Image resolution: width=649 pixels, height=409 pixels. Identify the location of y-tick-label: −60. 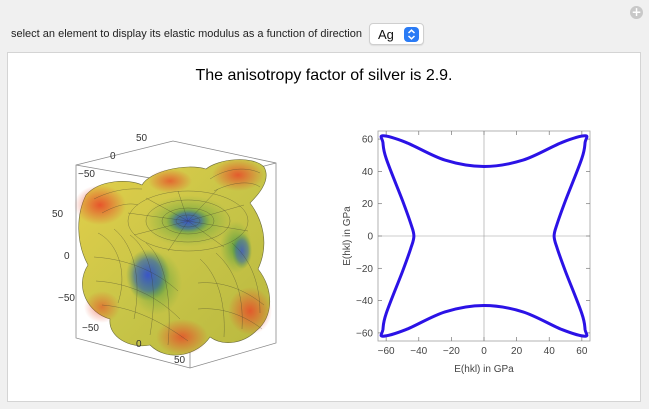
(364, 333).